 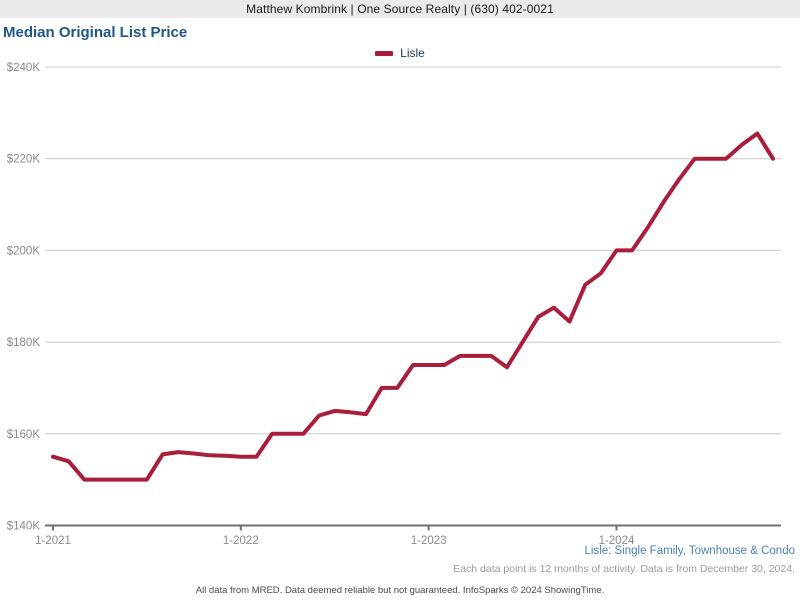 What do you see at coordinates (24, 251) in the screenshot?
I see `y-axis-label: $200K` at bounding box center [24, 251].